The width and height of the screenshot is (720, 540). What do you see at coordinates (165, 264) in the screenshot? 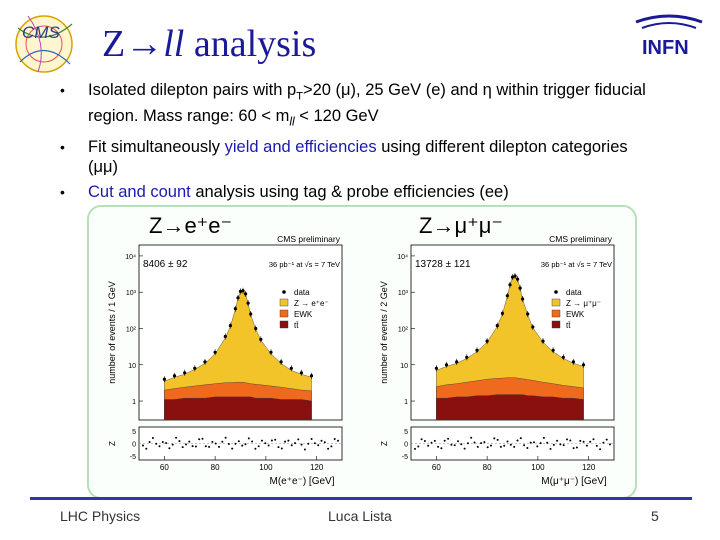
I see `yield-label: 8406 ± 92` at bounding box center [165, 264].